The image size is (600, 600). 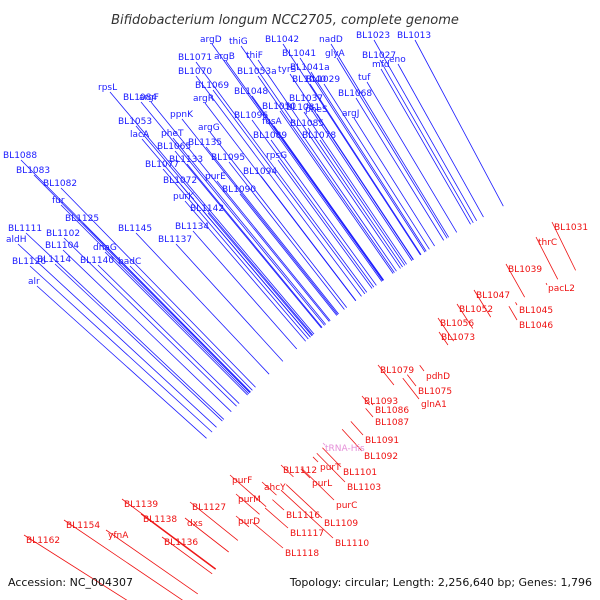 What do you see at coordinates (536, 326) in the screenshot?
I see `reverse-gene-label: BL1046` at bounding box center [536, 326].